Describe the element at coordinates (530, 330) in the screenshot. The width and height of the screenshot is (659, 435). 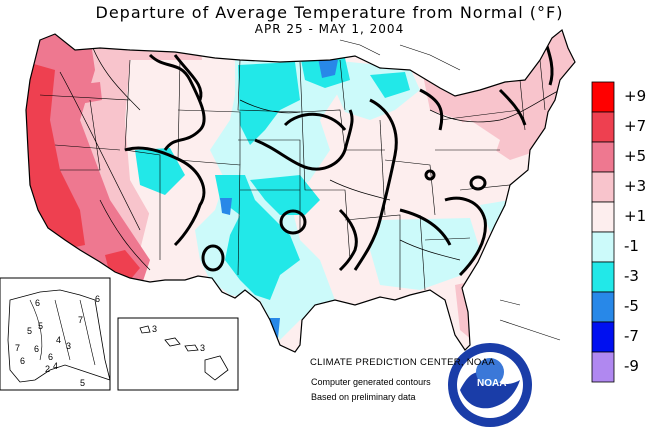
I see `gulf-coast-line` at that location.